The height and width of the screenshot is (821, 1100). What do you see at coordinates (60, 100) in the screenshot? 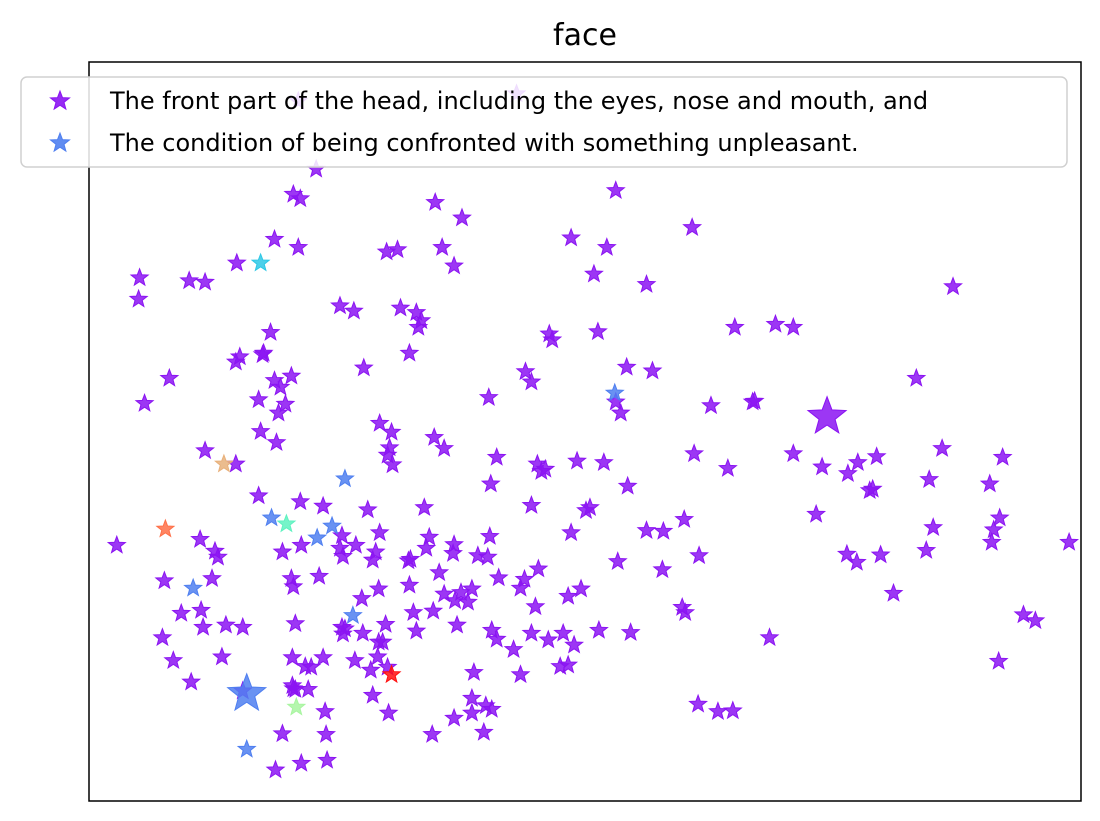
I see `legend-marker-purple-star` at bounding box center [60, 100].